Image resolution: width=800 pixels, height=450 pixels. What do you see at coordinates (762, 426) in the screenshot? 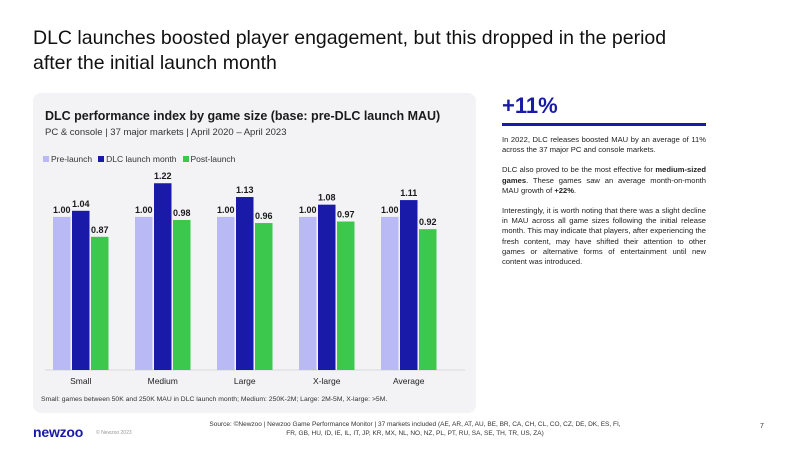
I see `page-number: 7` at bounding box center [762, 426].